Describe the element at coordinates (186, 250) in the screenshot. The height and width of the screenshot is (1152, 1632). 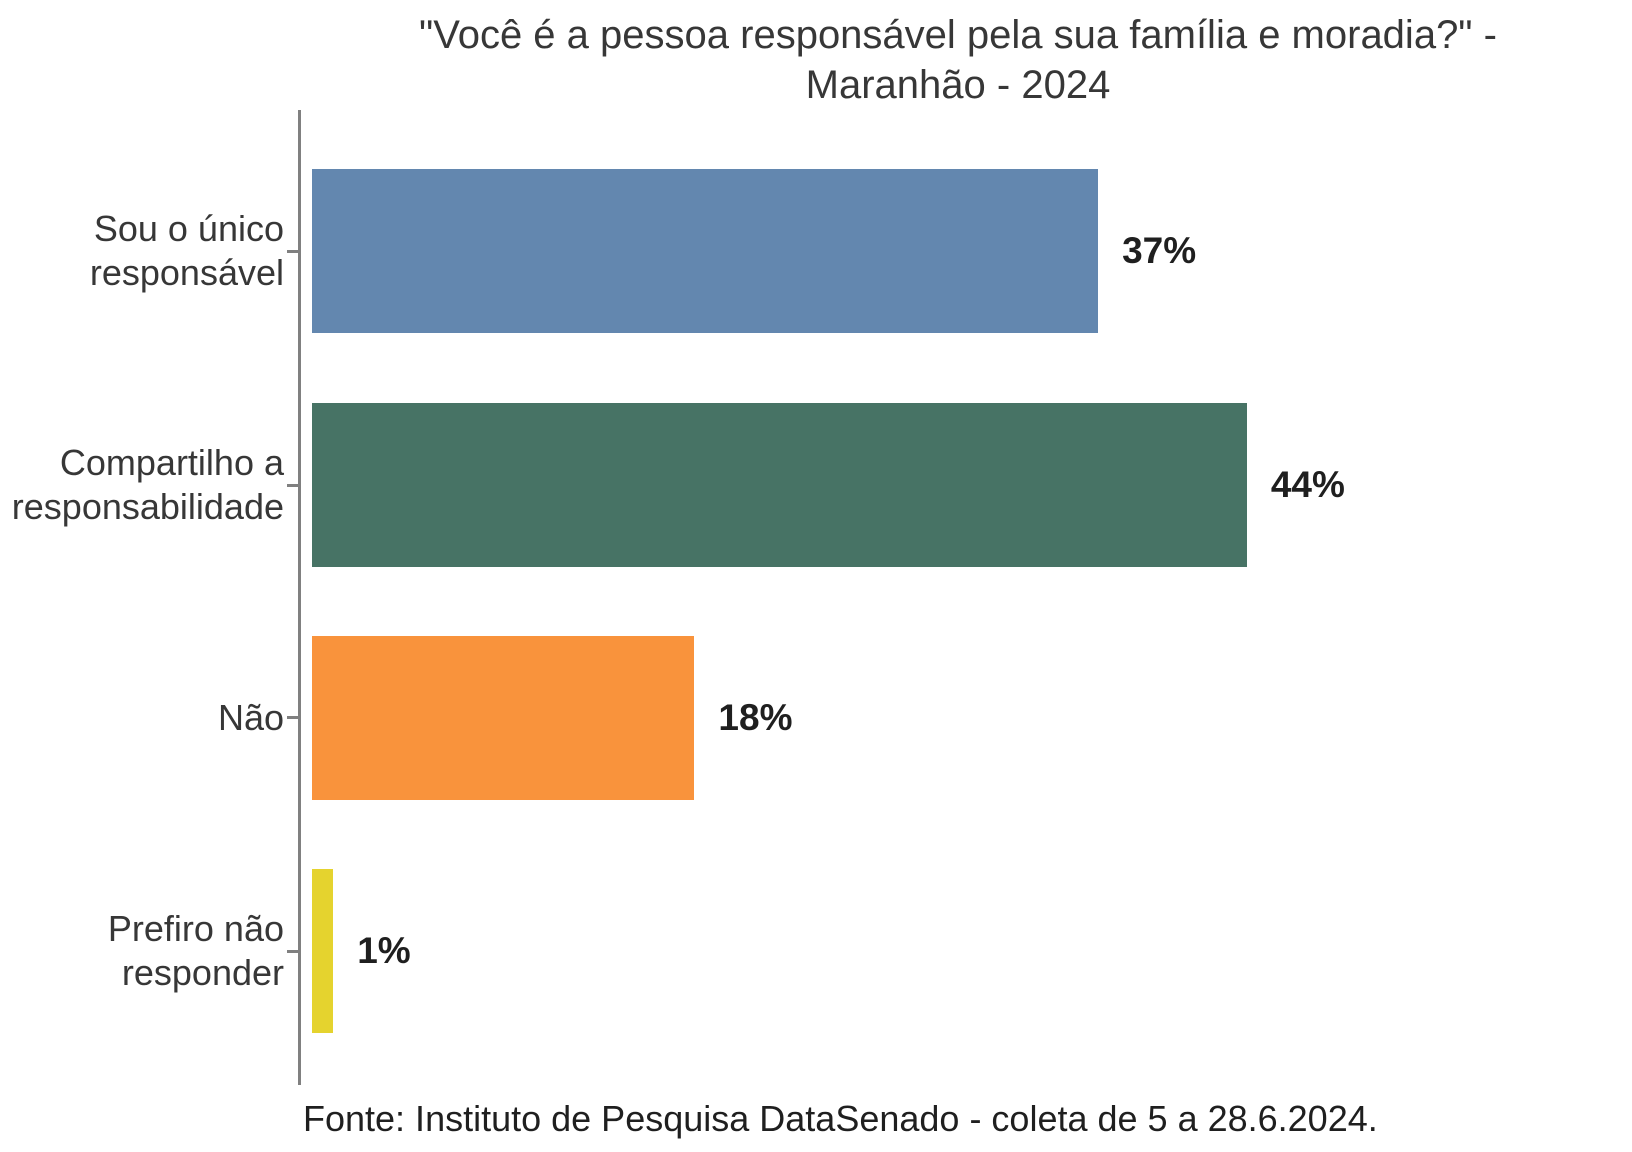
I see `category-label-sou-o-unico-responsavel: Sou o único responsável` at that location.